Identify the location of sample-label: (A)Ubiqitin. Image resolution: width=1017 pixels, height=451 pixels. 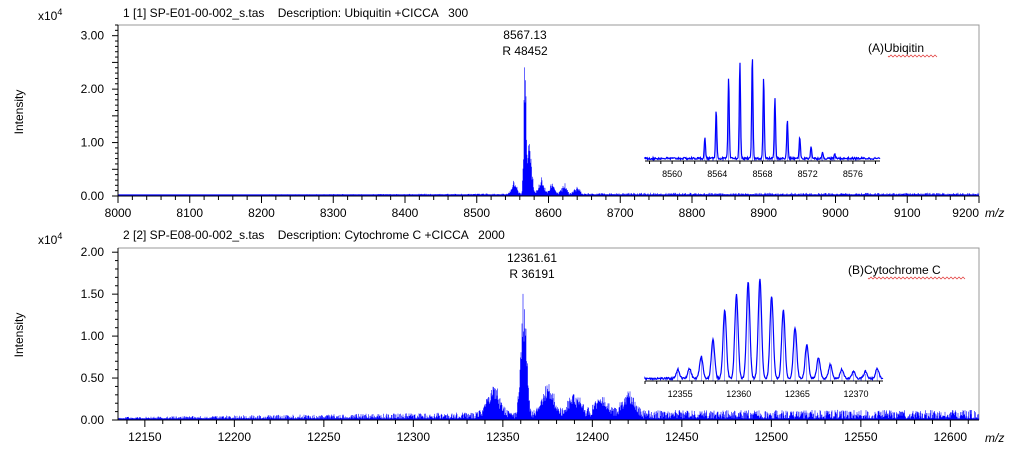
(896, 48).